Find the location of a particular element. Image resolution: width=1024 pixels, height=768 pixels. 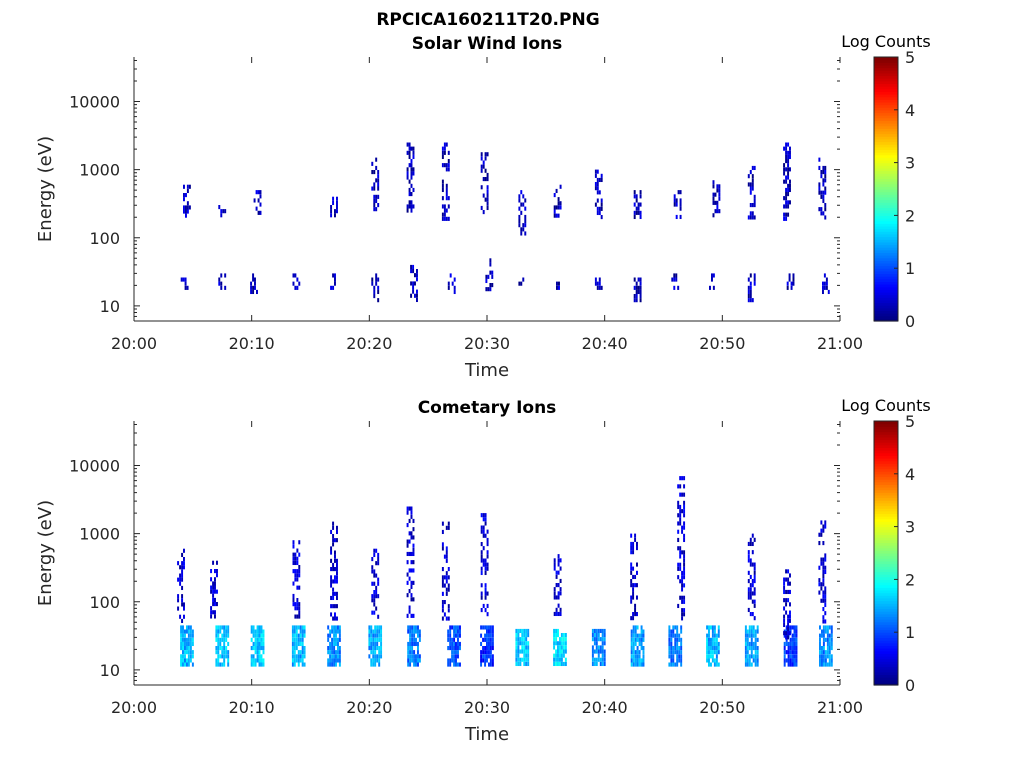

y-tick-label: 10 is located at coordinates (110, 306).